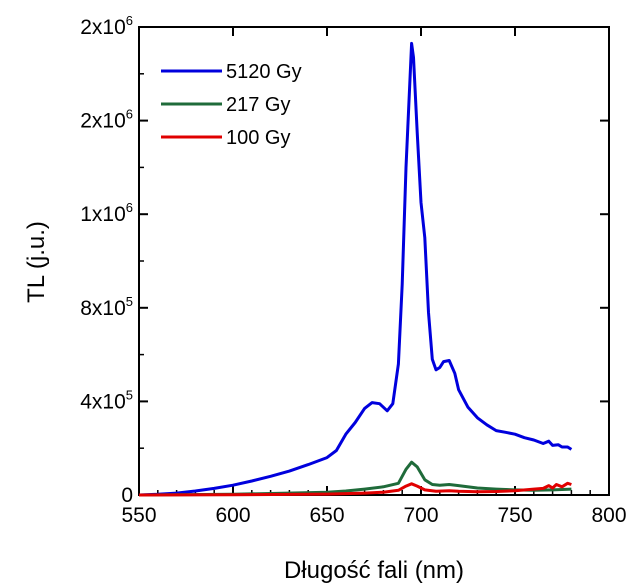  I want to click on y-tick-label: 0, so click(127, 495).